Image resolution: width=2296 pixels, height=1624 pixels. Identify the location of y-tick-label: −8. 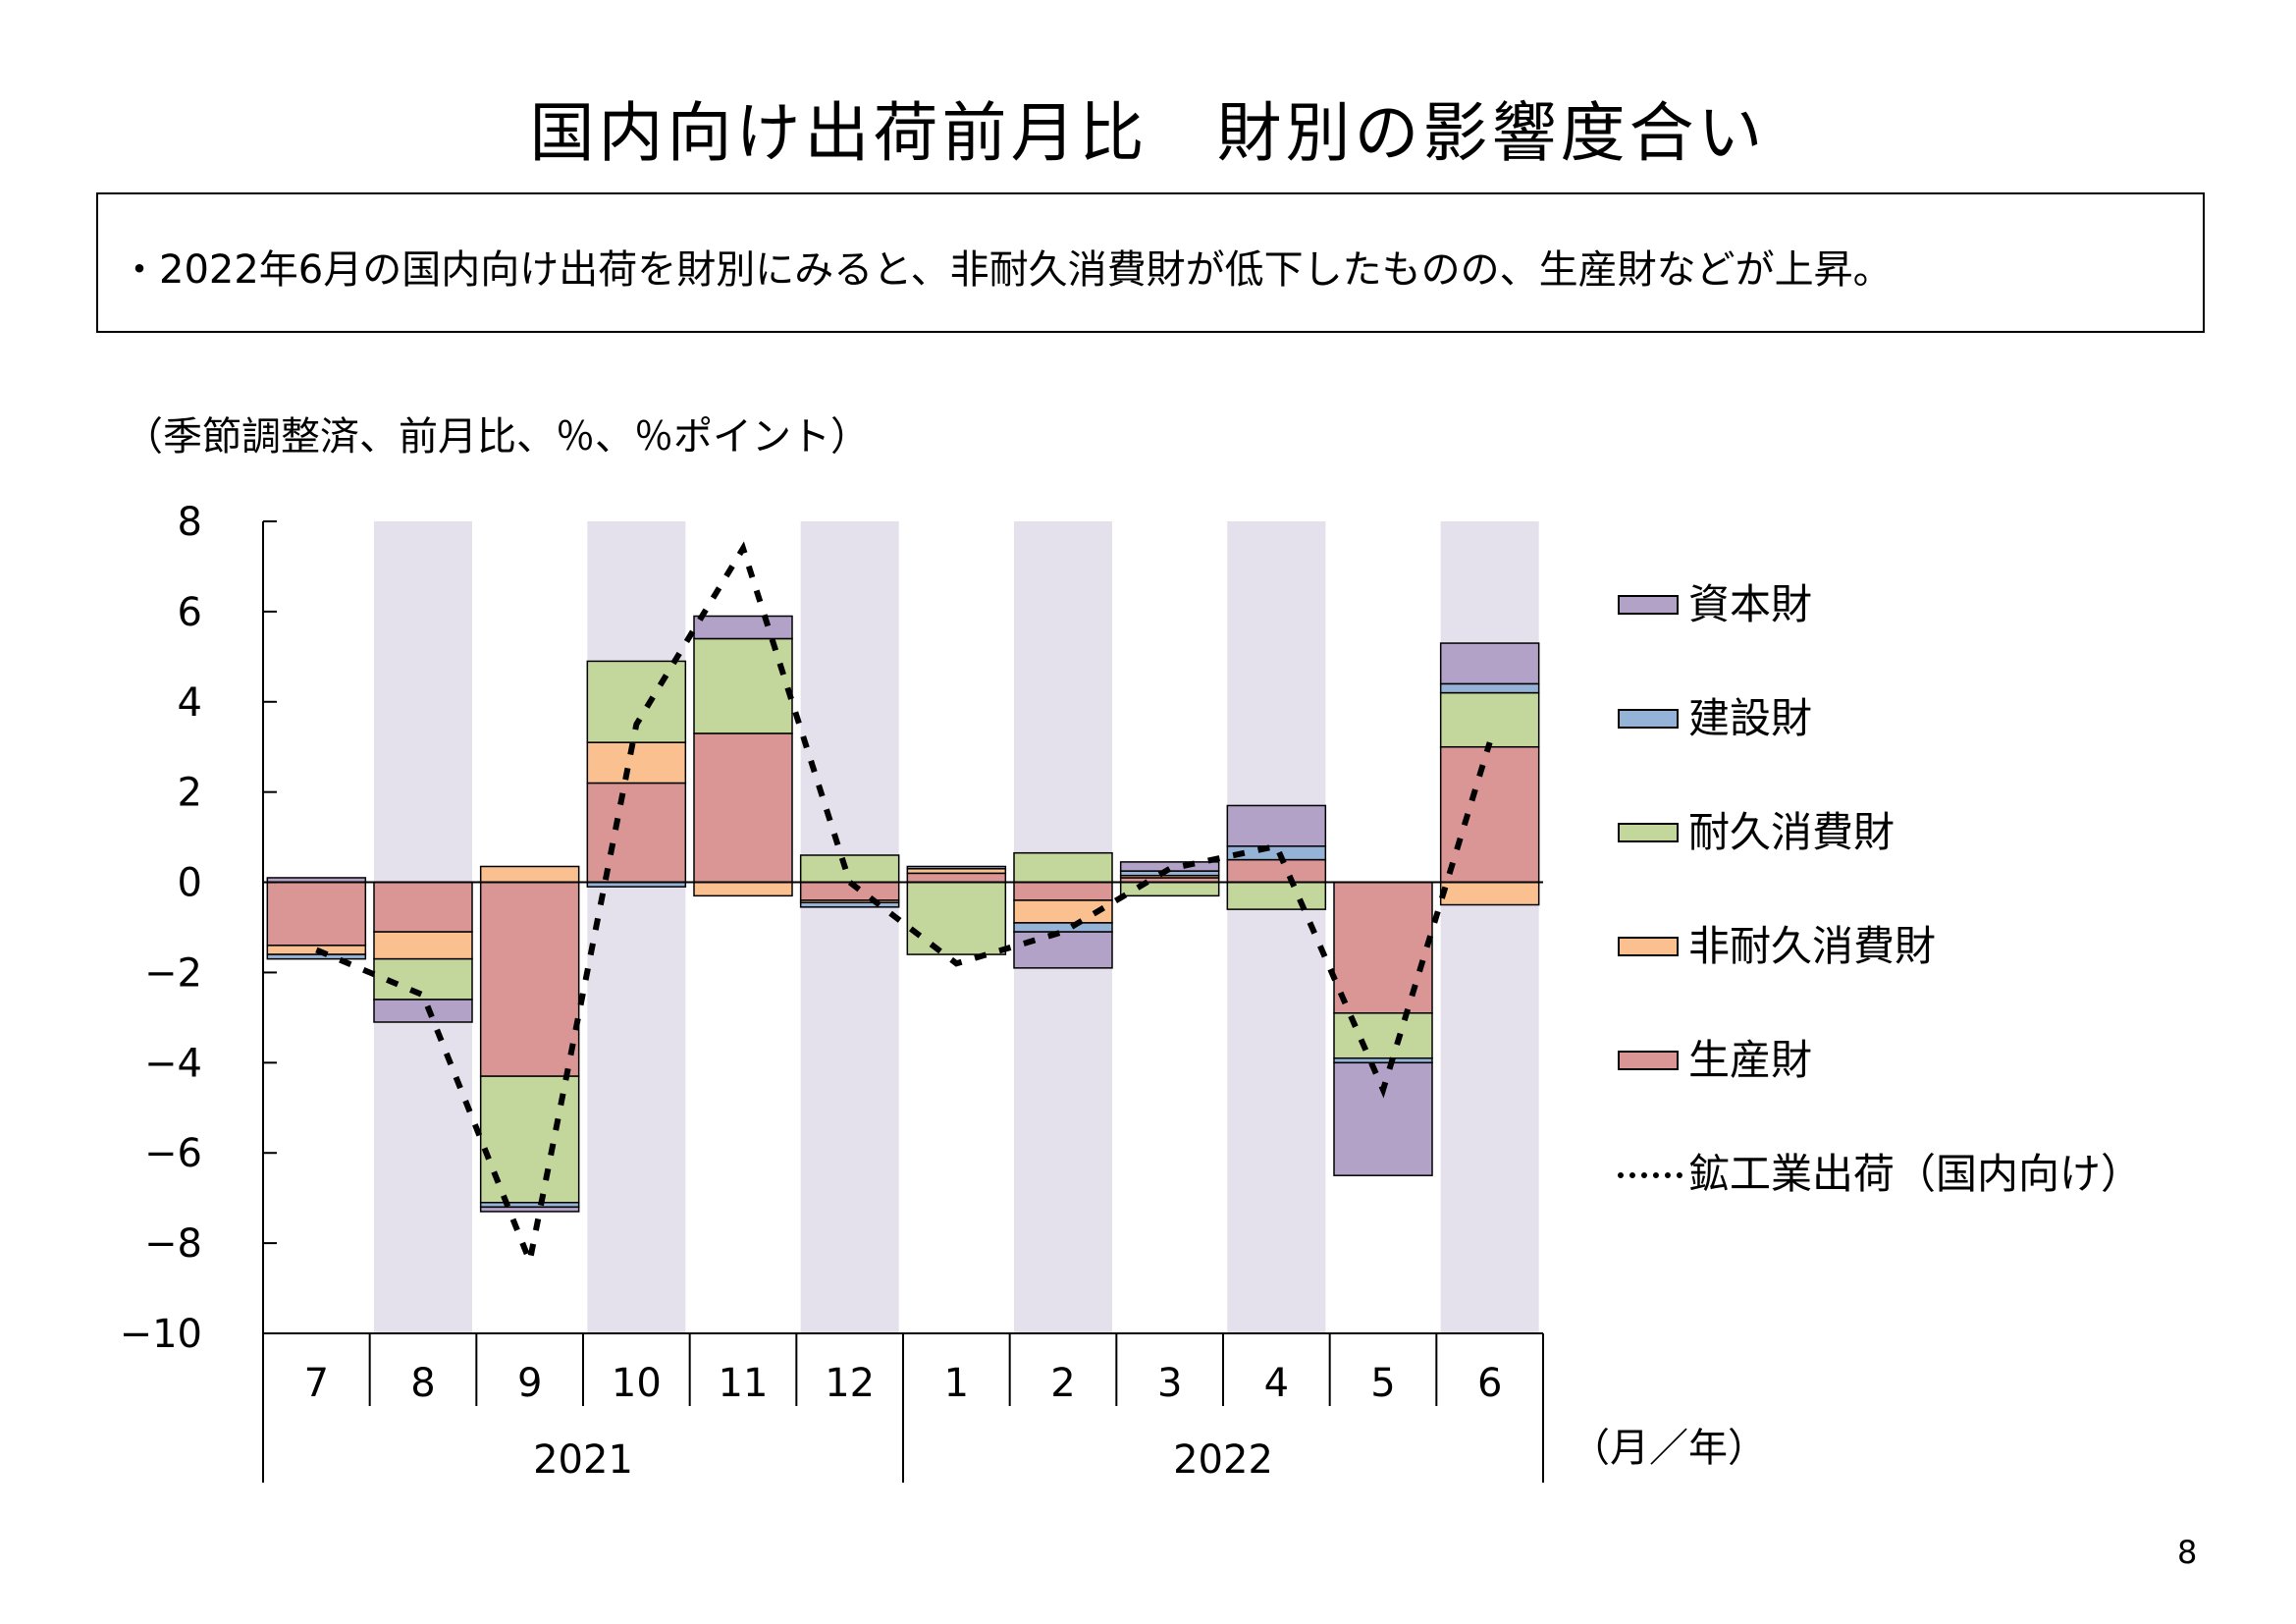
(173, 1244).